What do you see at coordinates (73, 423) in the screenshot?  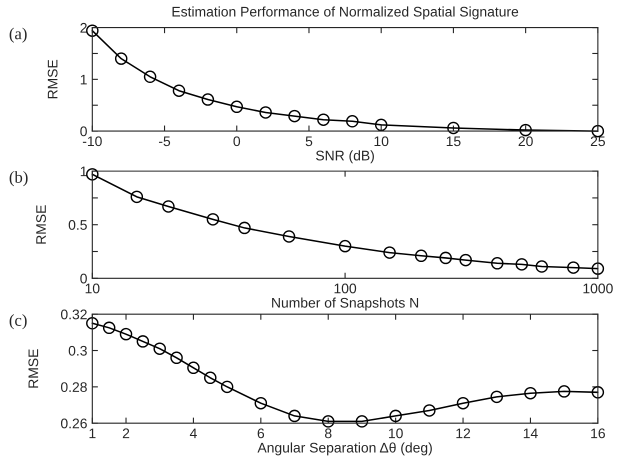 I see `y-tick-label: 0.26` at bounding box center [73, 423].